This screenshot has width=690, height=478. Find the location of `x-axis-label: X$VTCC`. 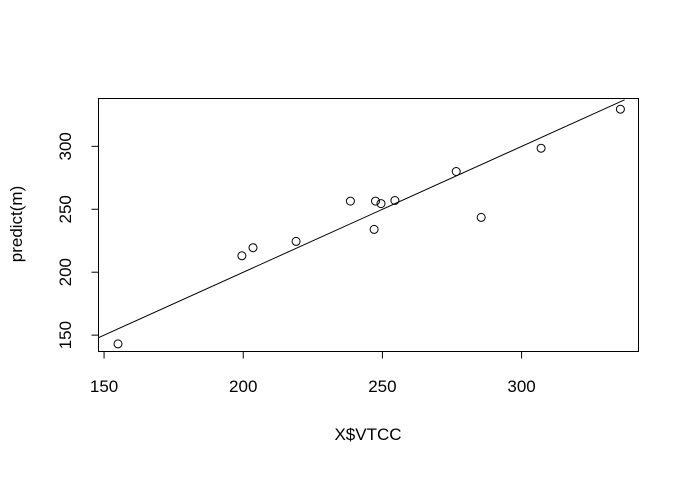

x-axis-label: X$VTCC is located at coordinates (367, 434).